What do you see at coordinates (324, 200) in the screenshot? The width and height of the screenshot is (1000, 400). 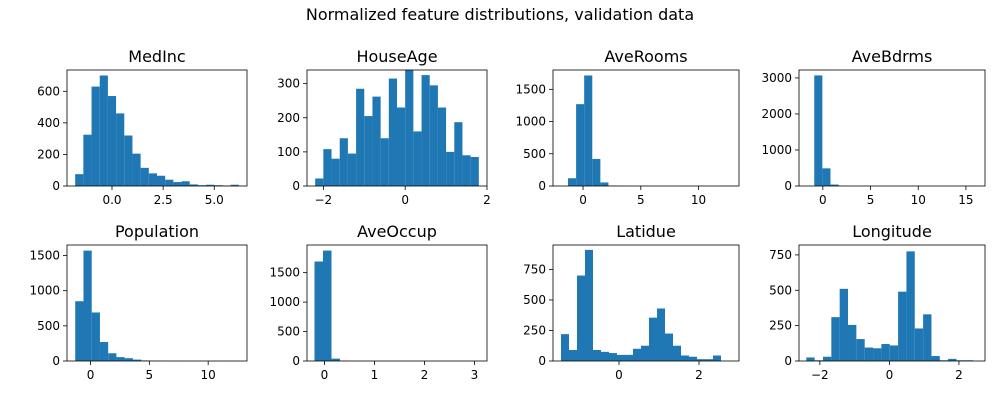 I see `x-tick-label: −2` at bounding box center [324, 200].